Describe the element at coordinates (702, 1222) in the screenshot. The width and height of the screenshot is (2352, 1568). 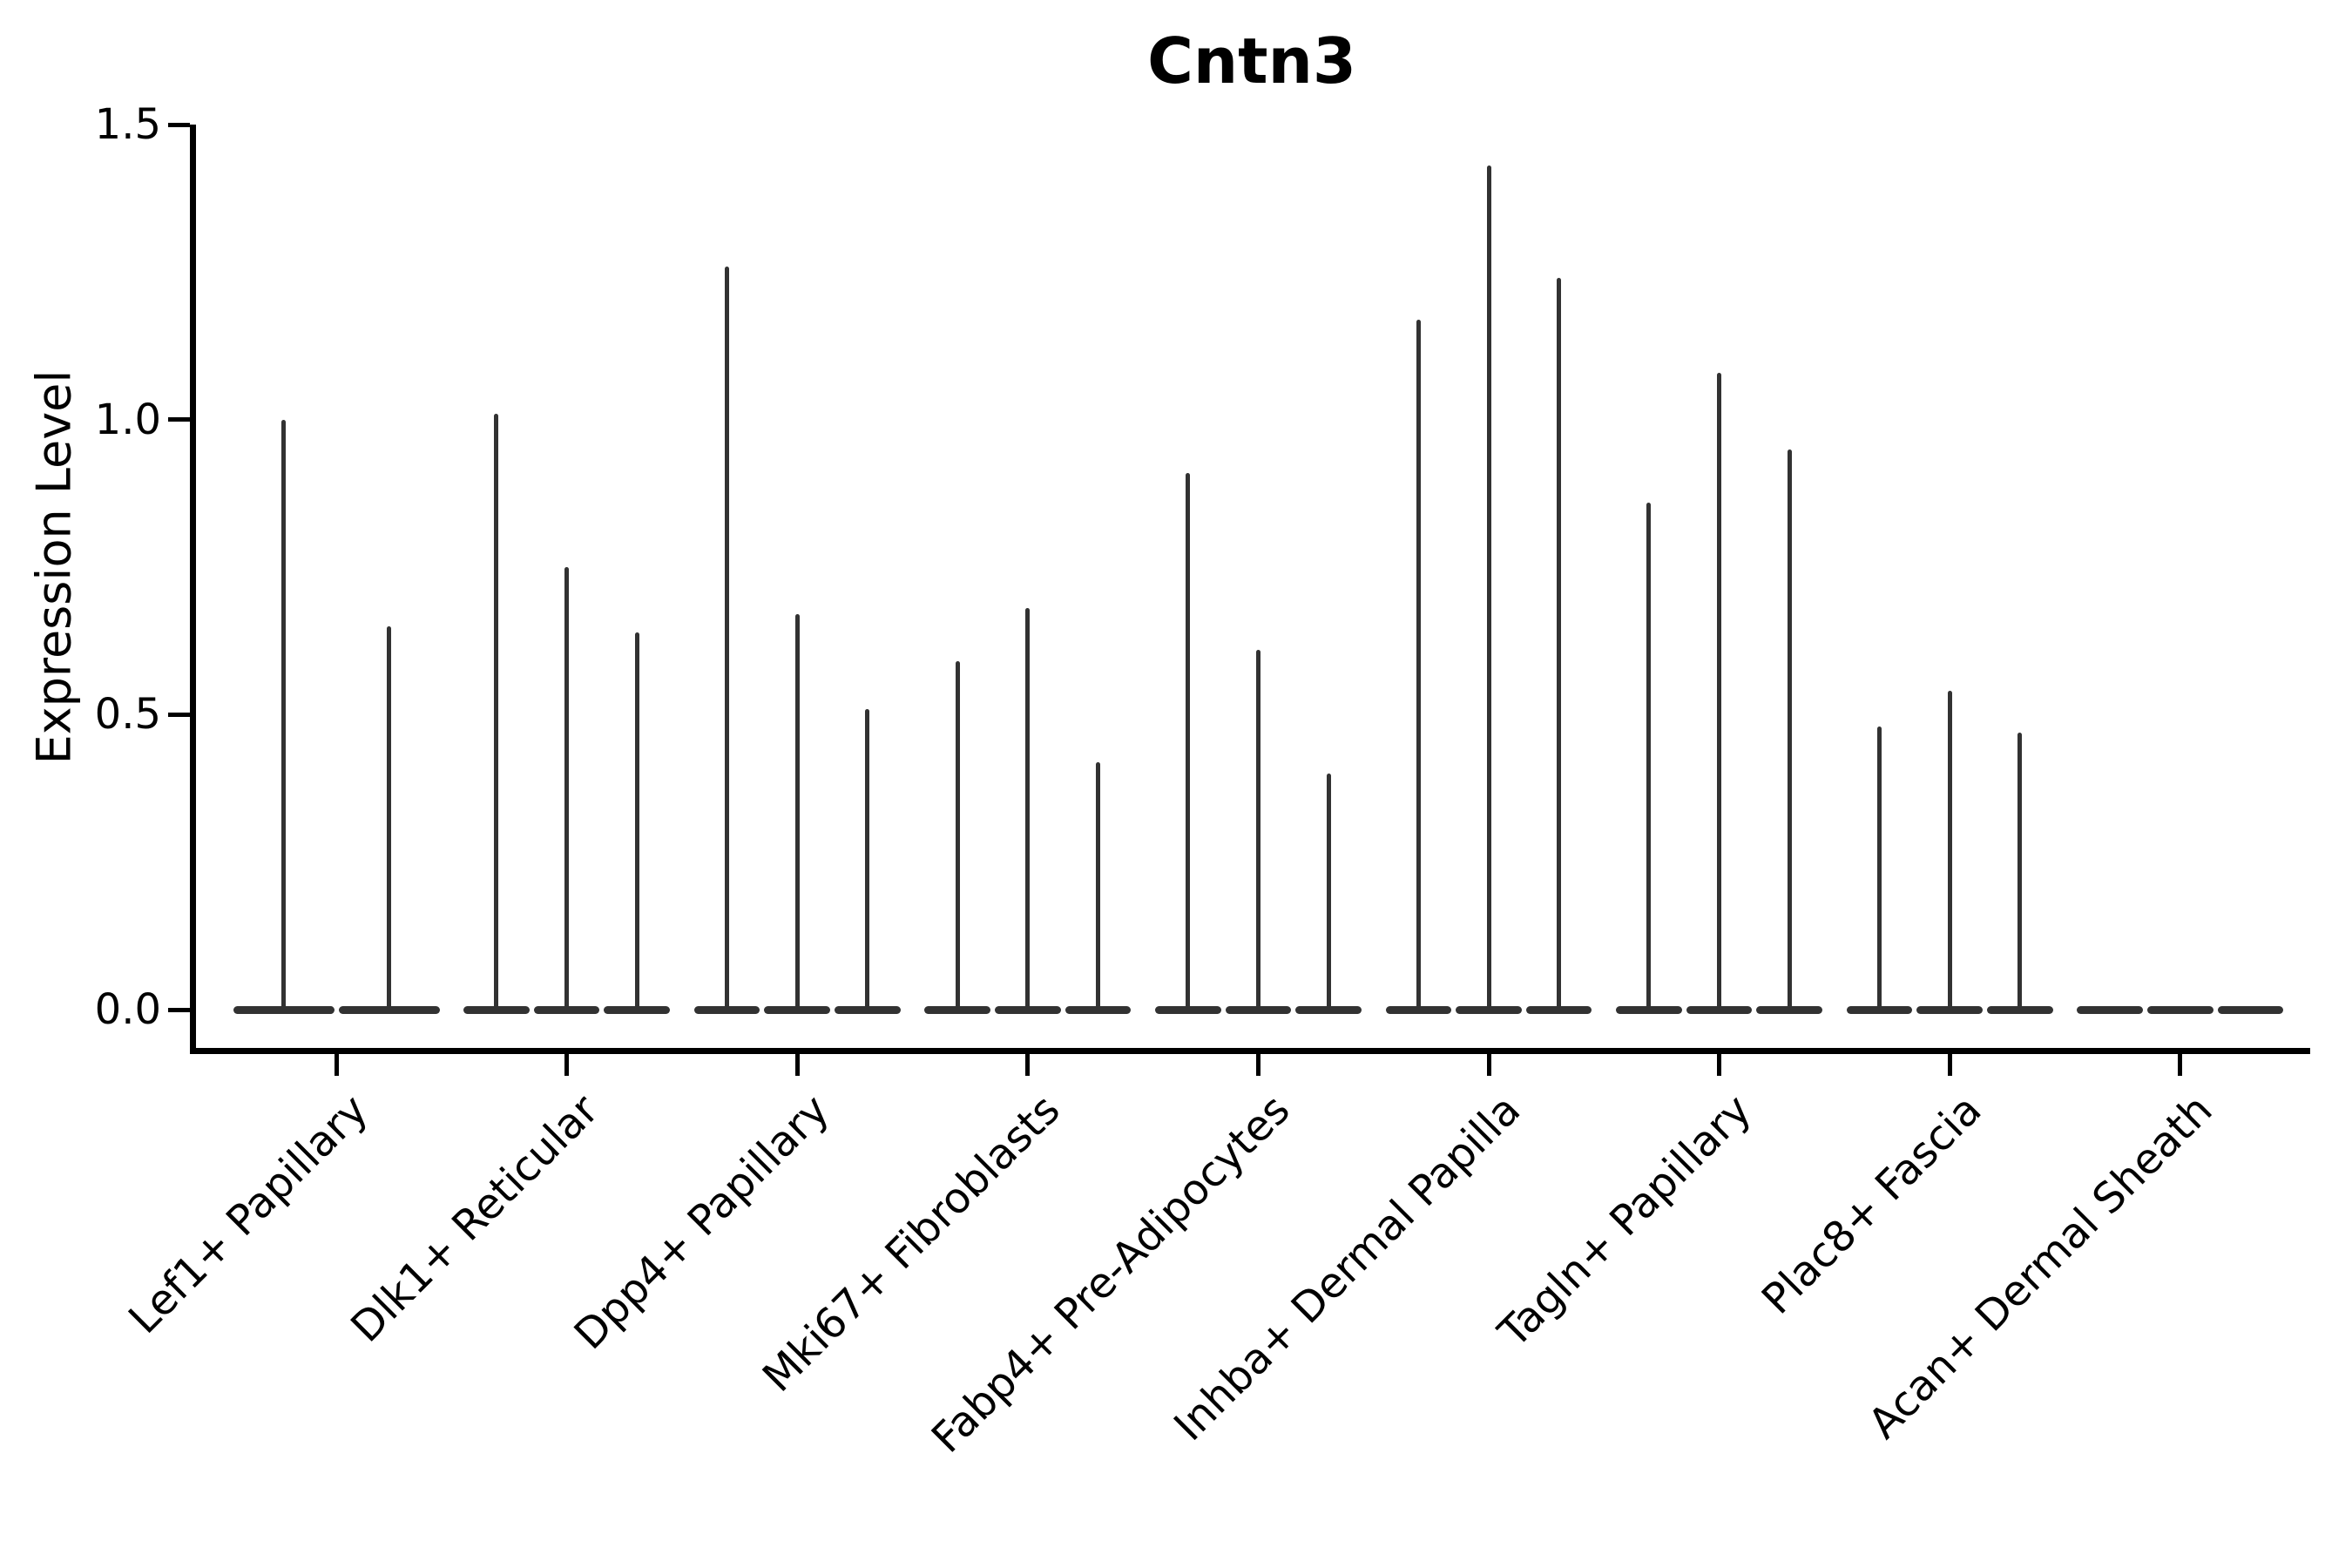
I see `x-tick-label: Dpp4+ Papillary` at that location.